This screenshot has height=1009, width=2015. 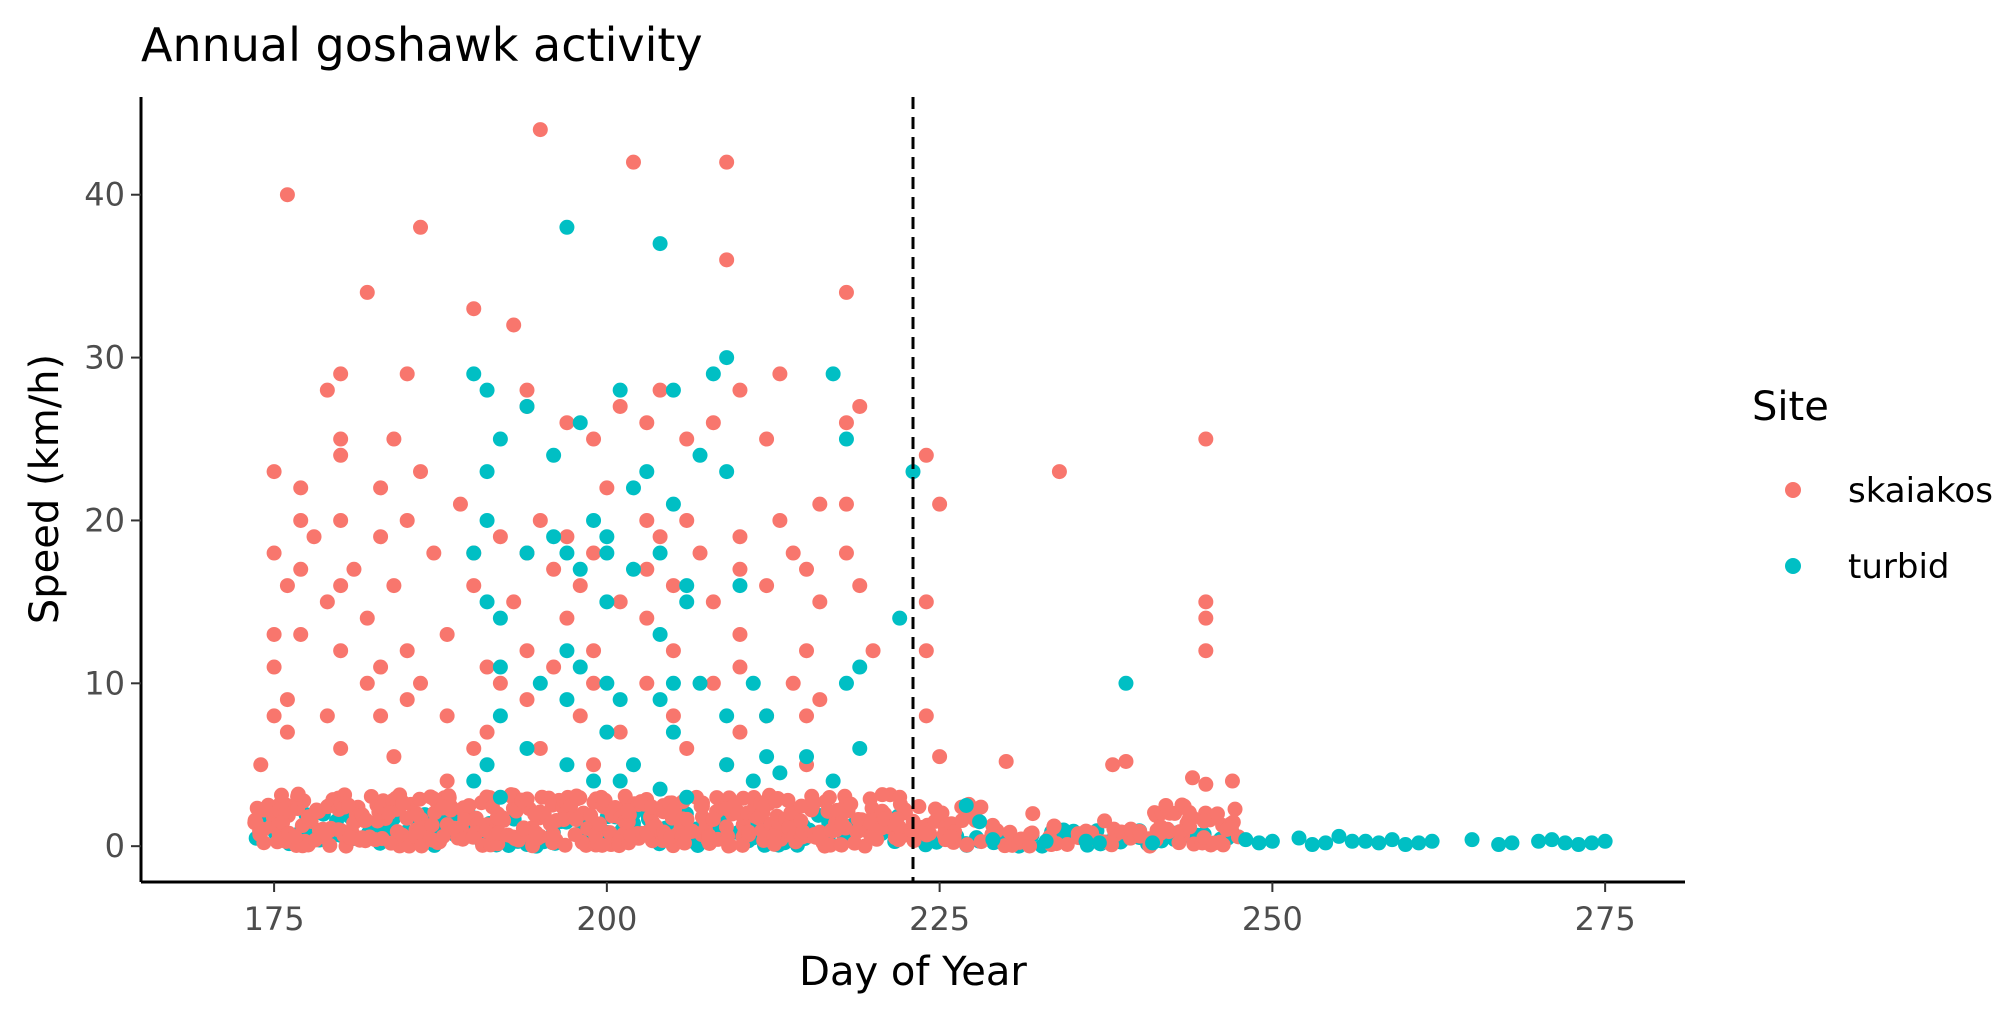 I want to click on x-ticks: 175 200 225 250 275, so click(x=940, y=910).